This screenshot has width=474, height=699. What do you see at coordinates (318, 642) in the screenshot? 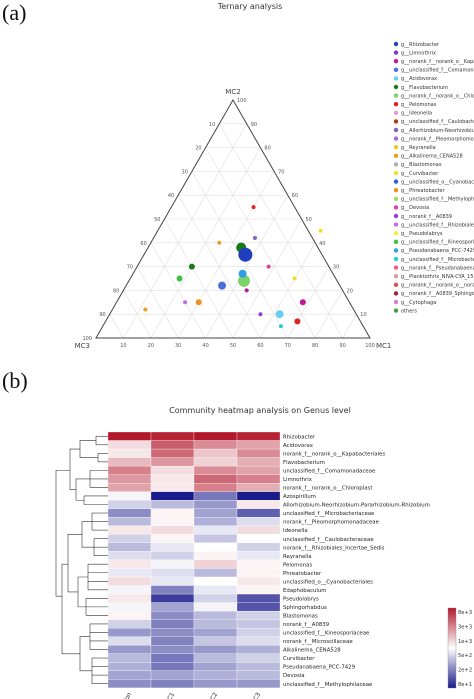
I see `row-label: norank_f__Microscillaceae` at bounding box center [318, 642].